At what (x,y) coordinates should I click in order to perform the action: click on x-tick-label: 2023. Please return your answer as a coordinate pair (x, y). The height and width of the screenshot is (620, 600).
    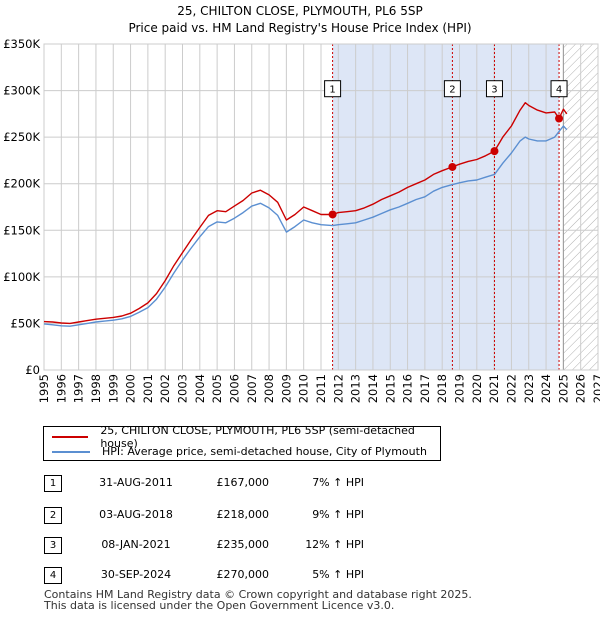
    Looking at the image, I should click on (529, 388).